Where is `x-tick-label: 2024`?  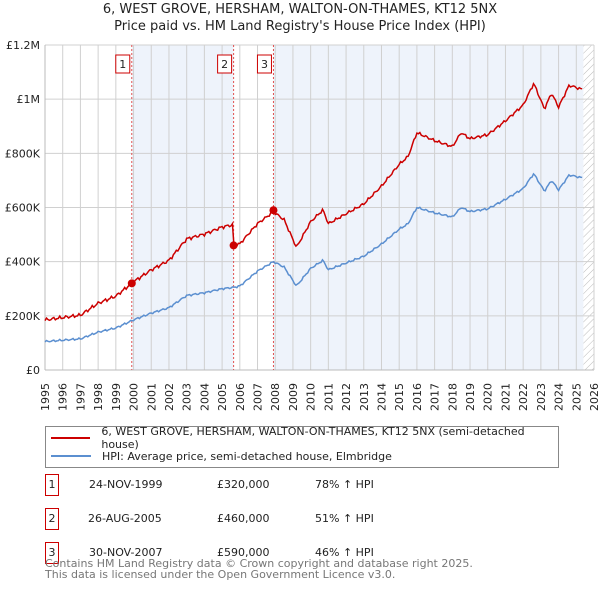
x-tick-label: 2024 is located at coordinates (559, 397).